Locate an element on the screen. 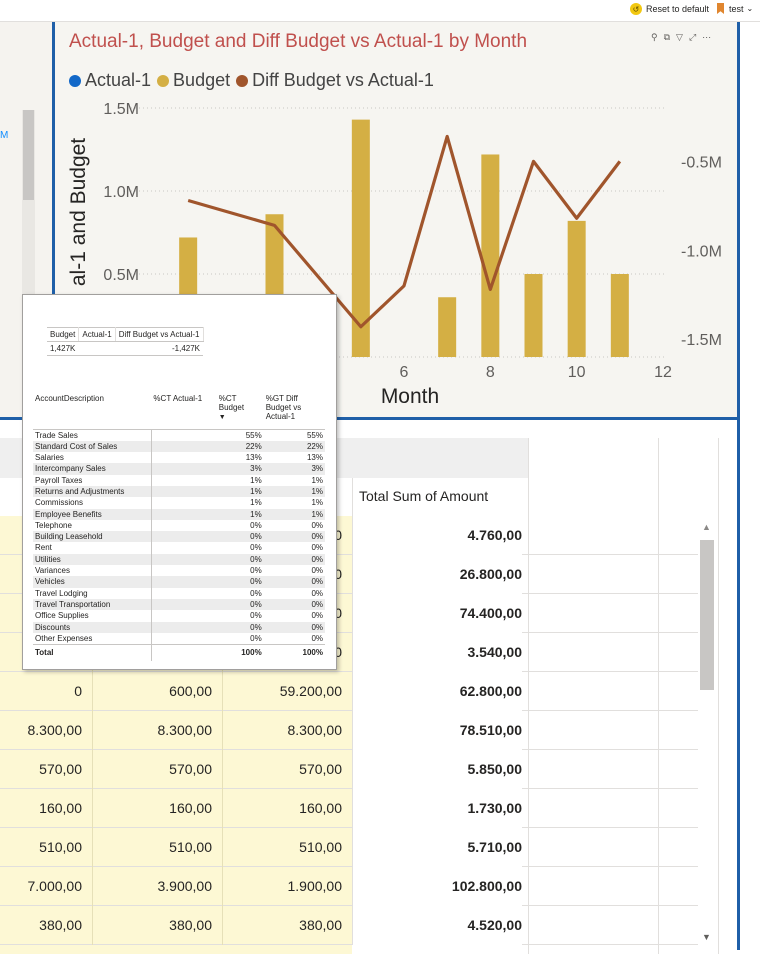 The image size is (760, 954). y-axis-label: al-1 and Budget is located at coordinates (78, 212).